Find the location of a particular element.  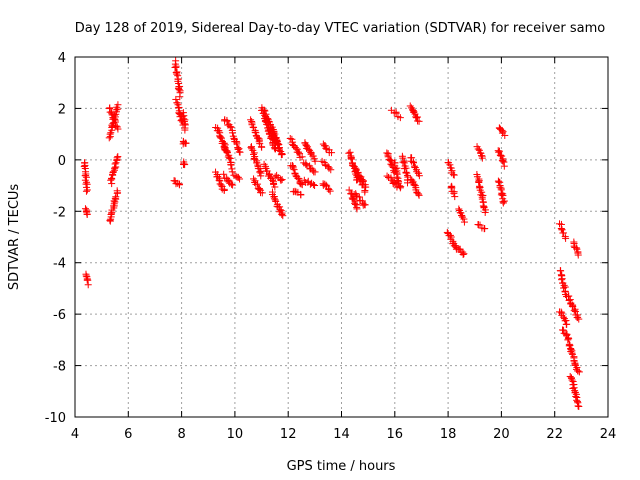

y-tick-label: 0 is located at coordinates (62, 161).